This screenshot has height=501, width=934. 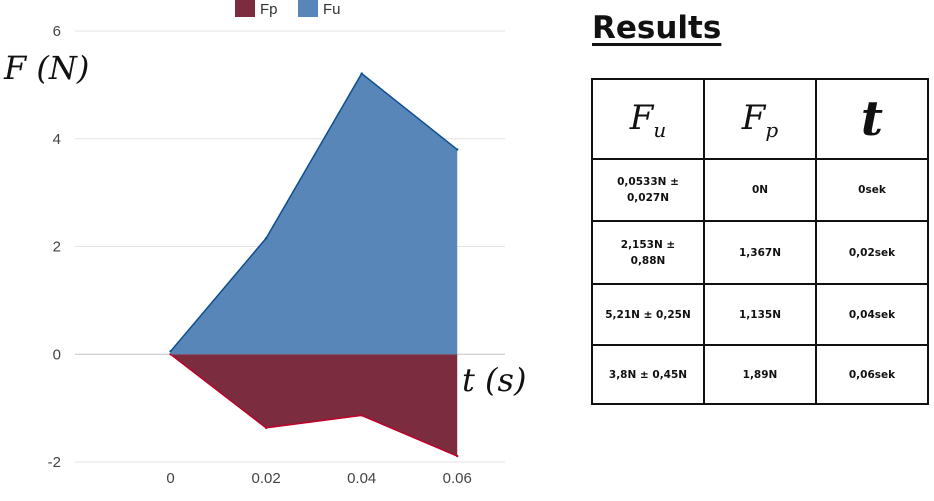 I want to click on results-title: Results, so click(x=657, y=28).